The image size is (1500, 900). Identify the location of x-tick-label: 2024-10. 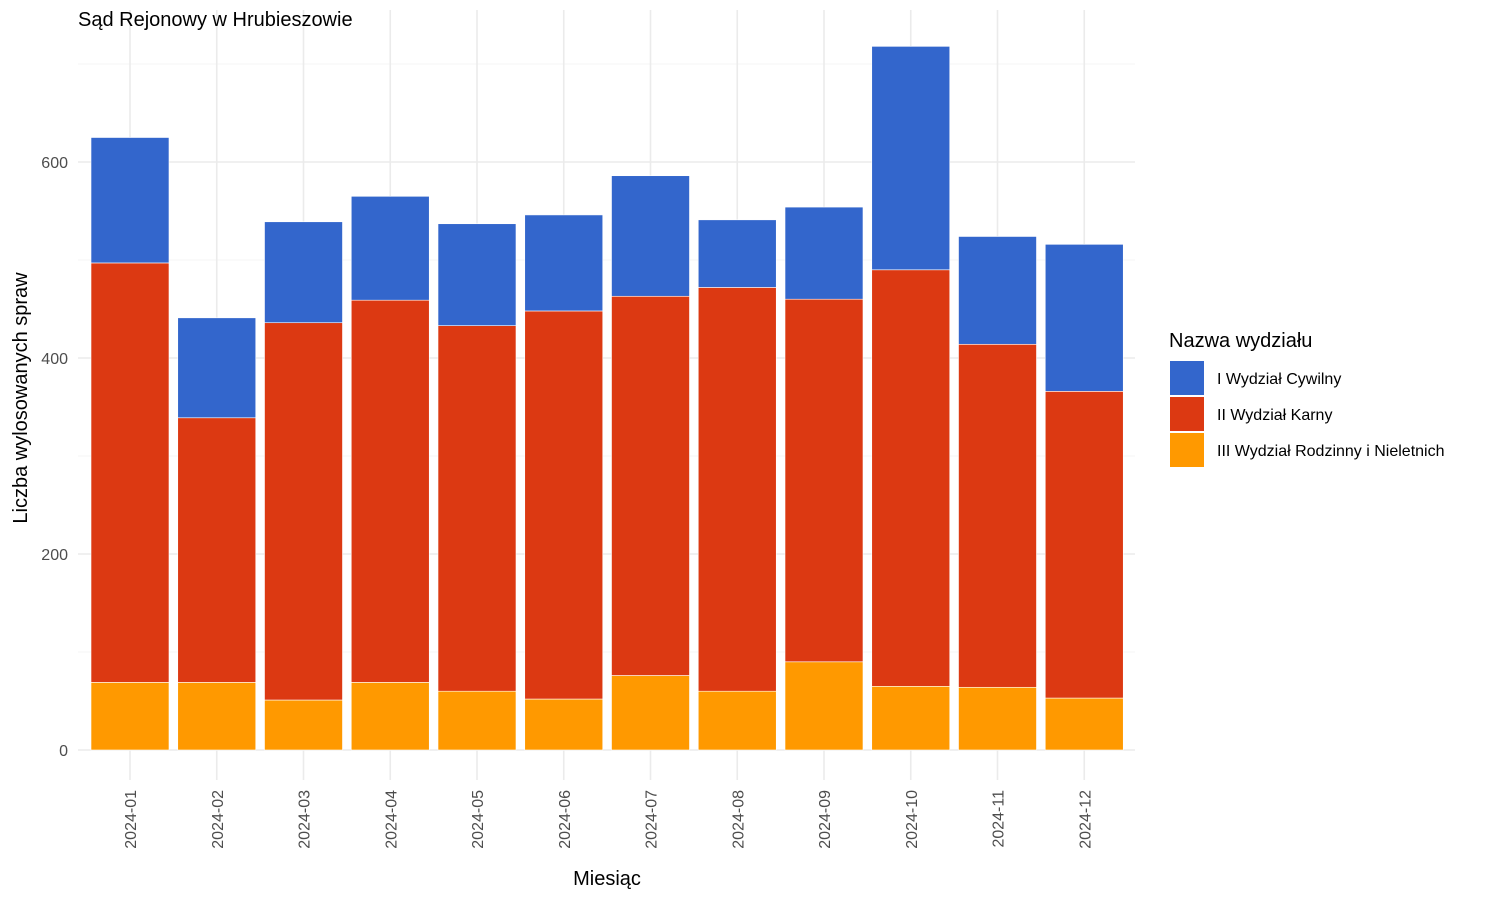
(912, 819).